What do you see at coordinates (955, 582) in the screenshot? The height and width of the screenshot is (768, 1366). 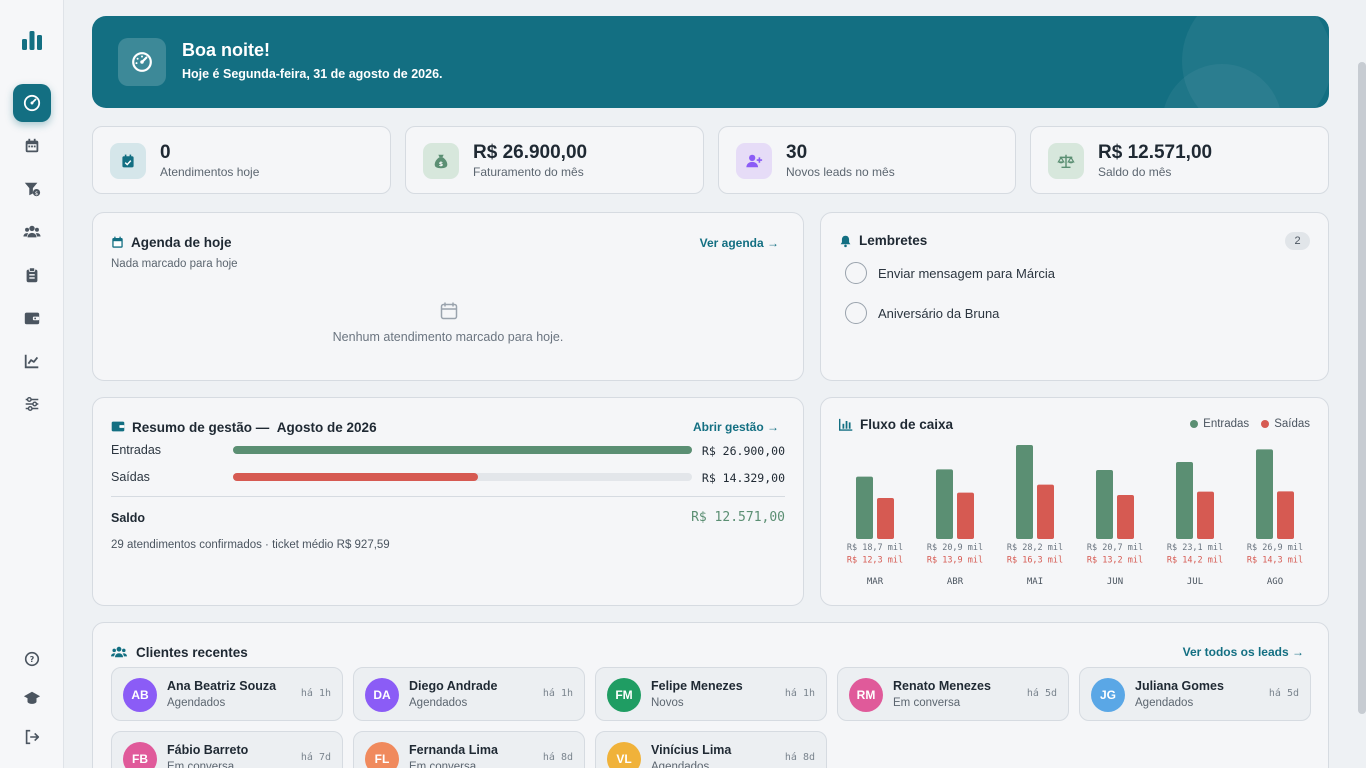 I see `x-tick-label: ABR` at bounding box center [955, 582].